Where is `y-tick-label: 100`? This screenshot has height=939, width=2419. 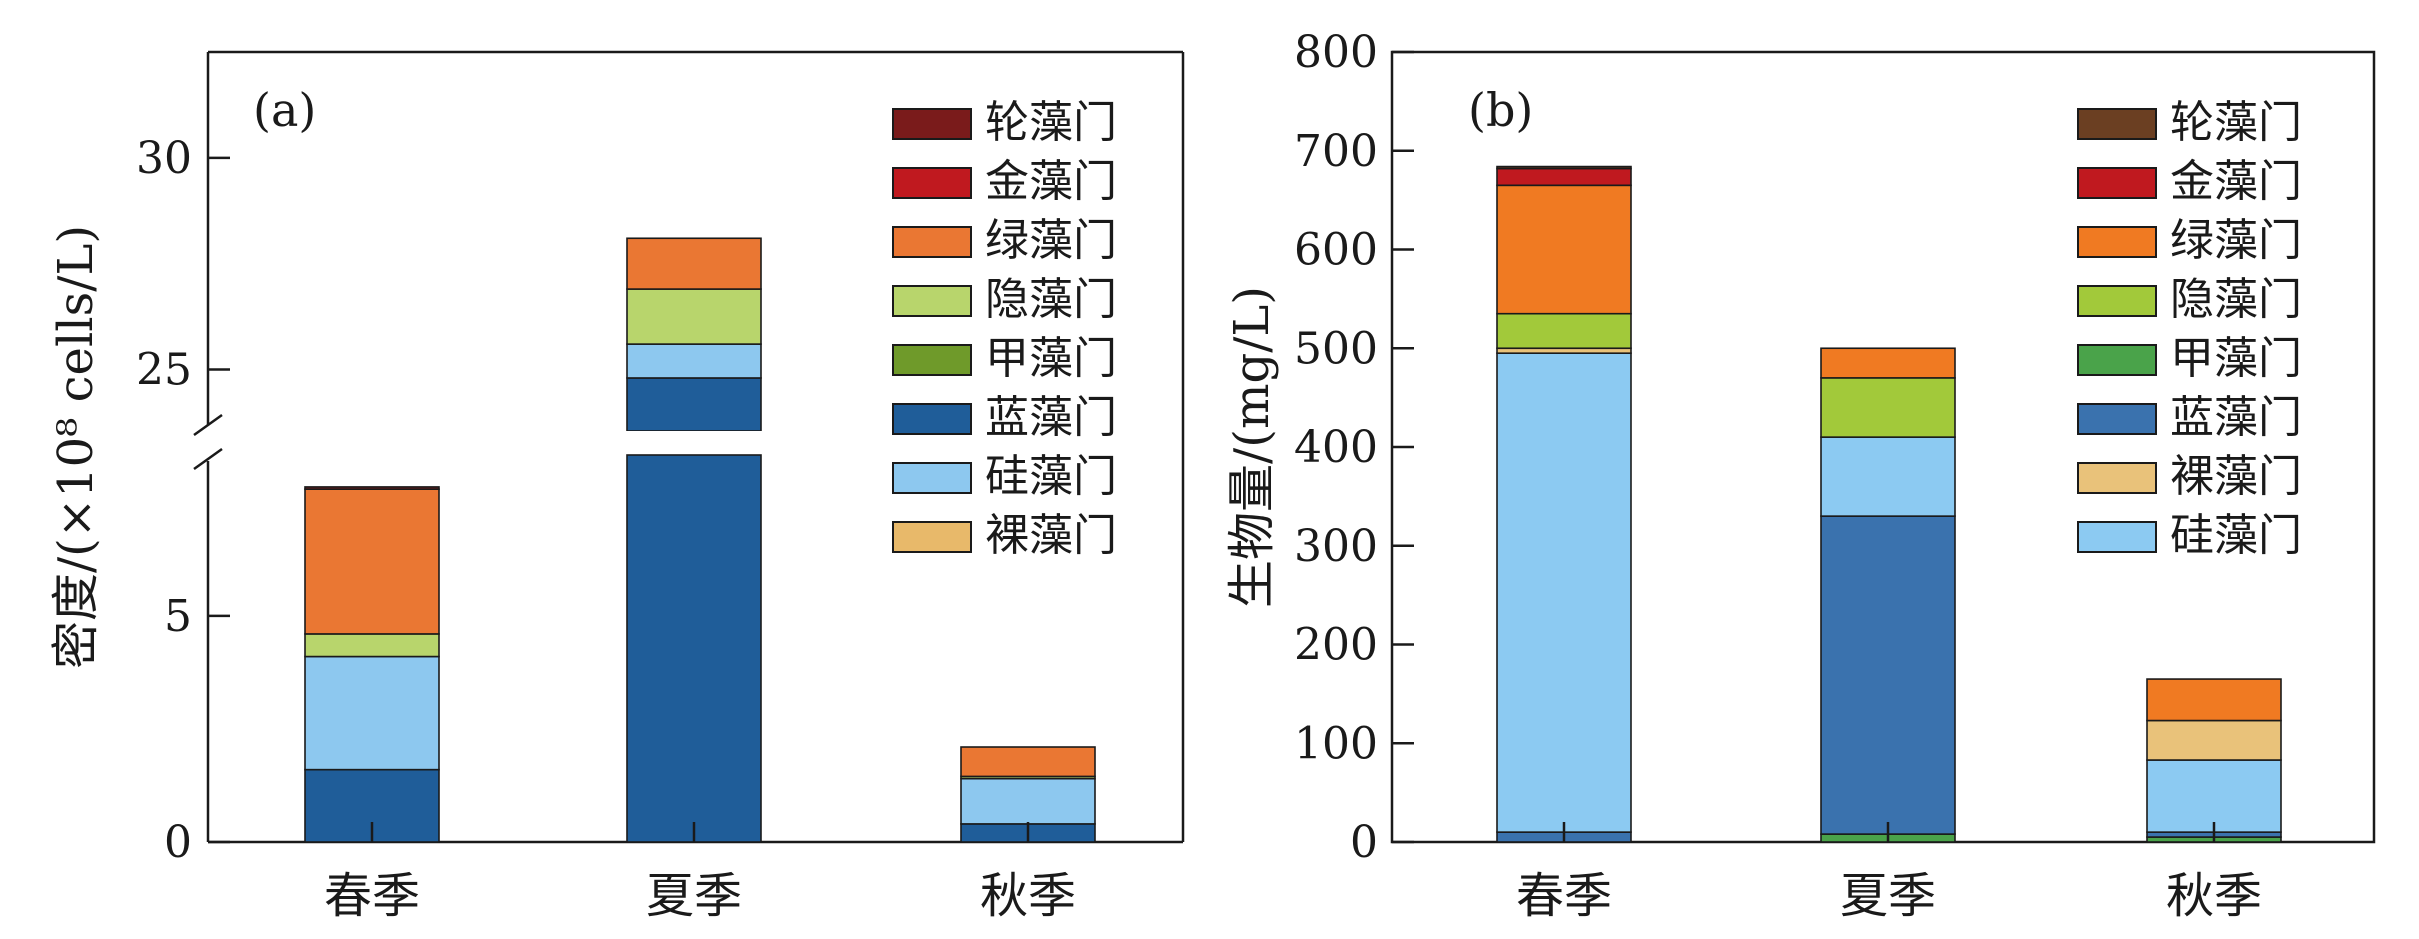 y-tick-label: 100 is located at coordinates (1336, 743).